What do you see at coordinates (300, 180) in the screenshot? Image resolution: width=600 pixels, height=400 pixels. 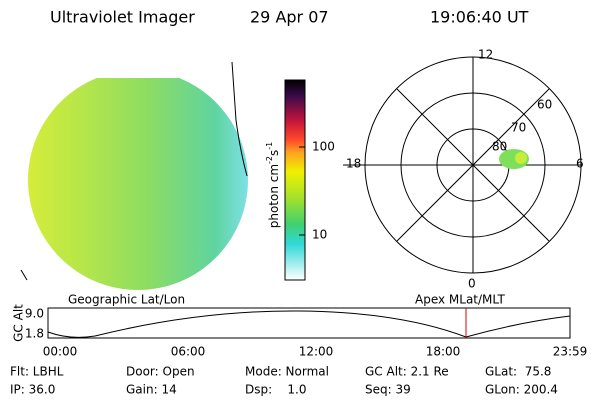 I see `colorbar: 100 10 photon cm-2s-1` at bounding box center [300, 180].